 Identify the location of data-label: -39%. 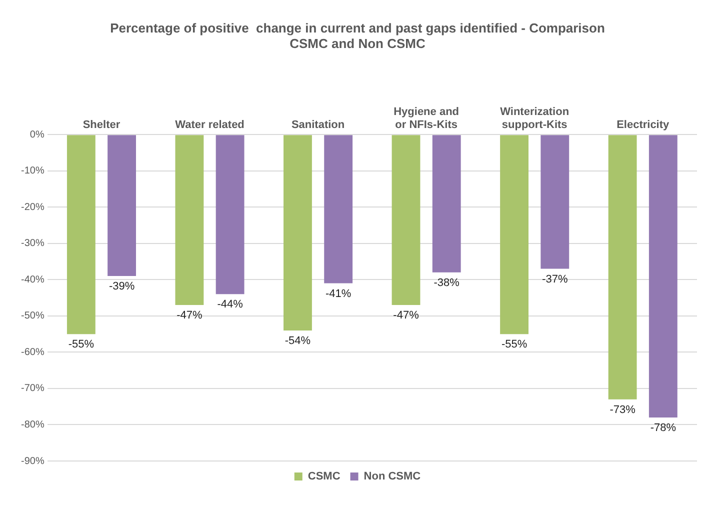
(121, 286).